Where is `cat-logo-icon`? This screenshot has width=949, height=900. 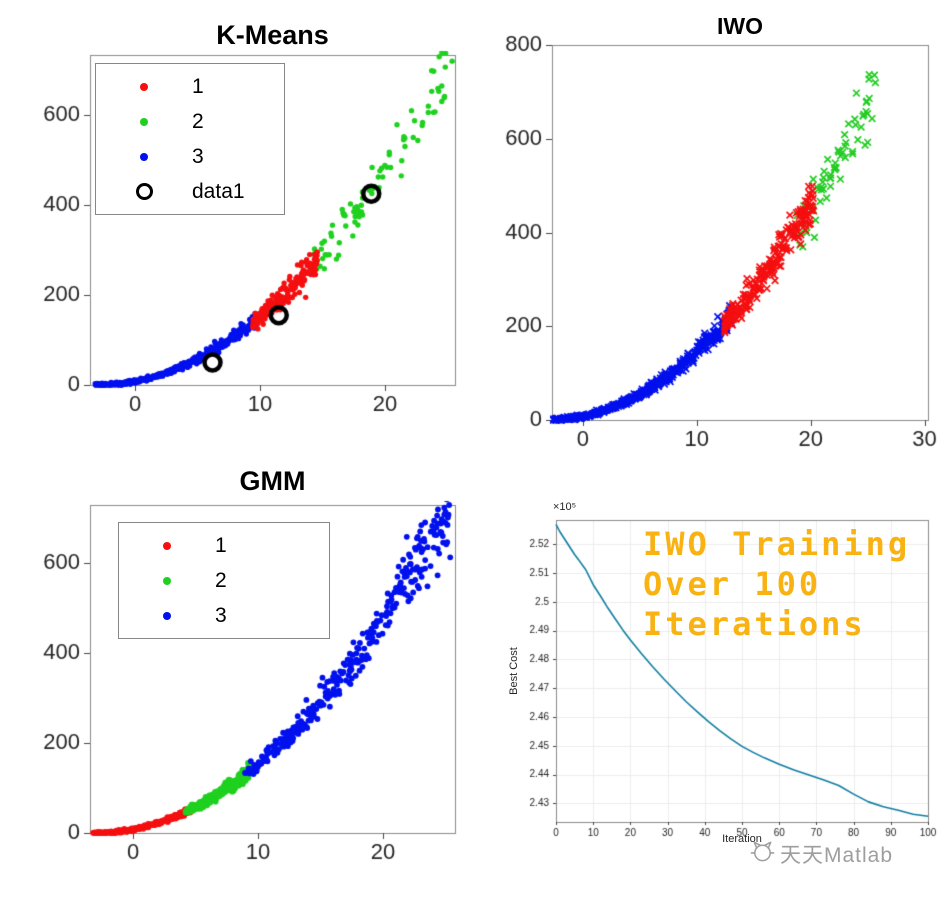 cat-logo-icon is located at coordinates (762, 854).